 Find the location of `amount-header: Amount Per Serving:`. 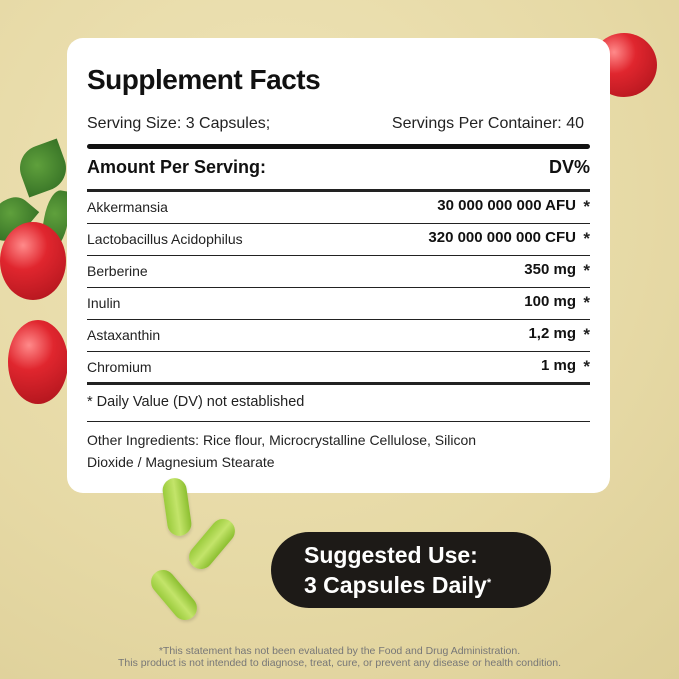

amount-header: Amount Per Serving: is located at coordinates (177, 167).